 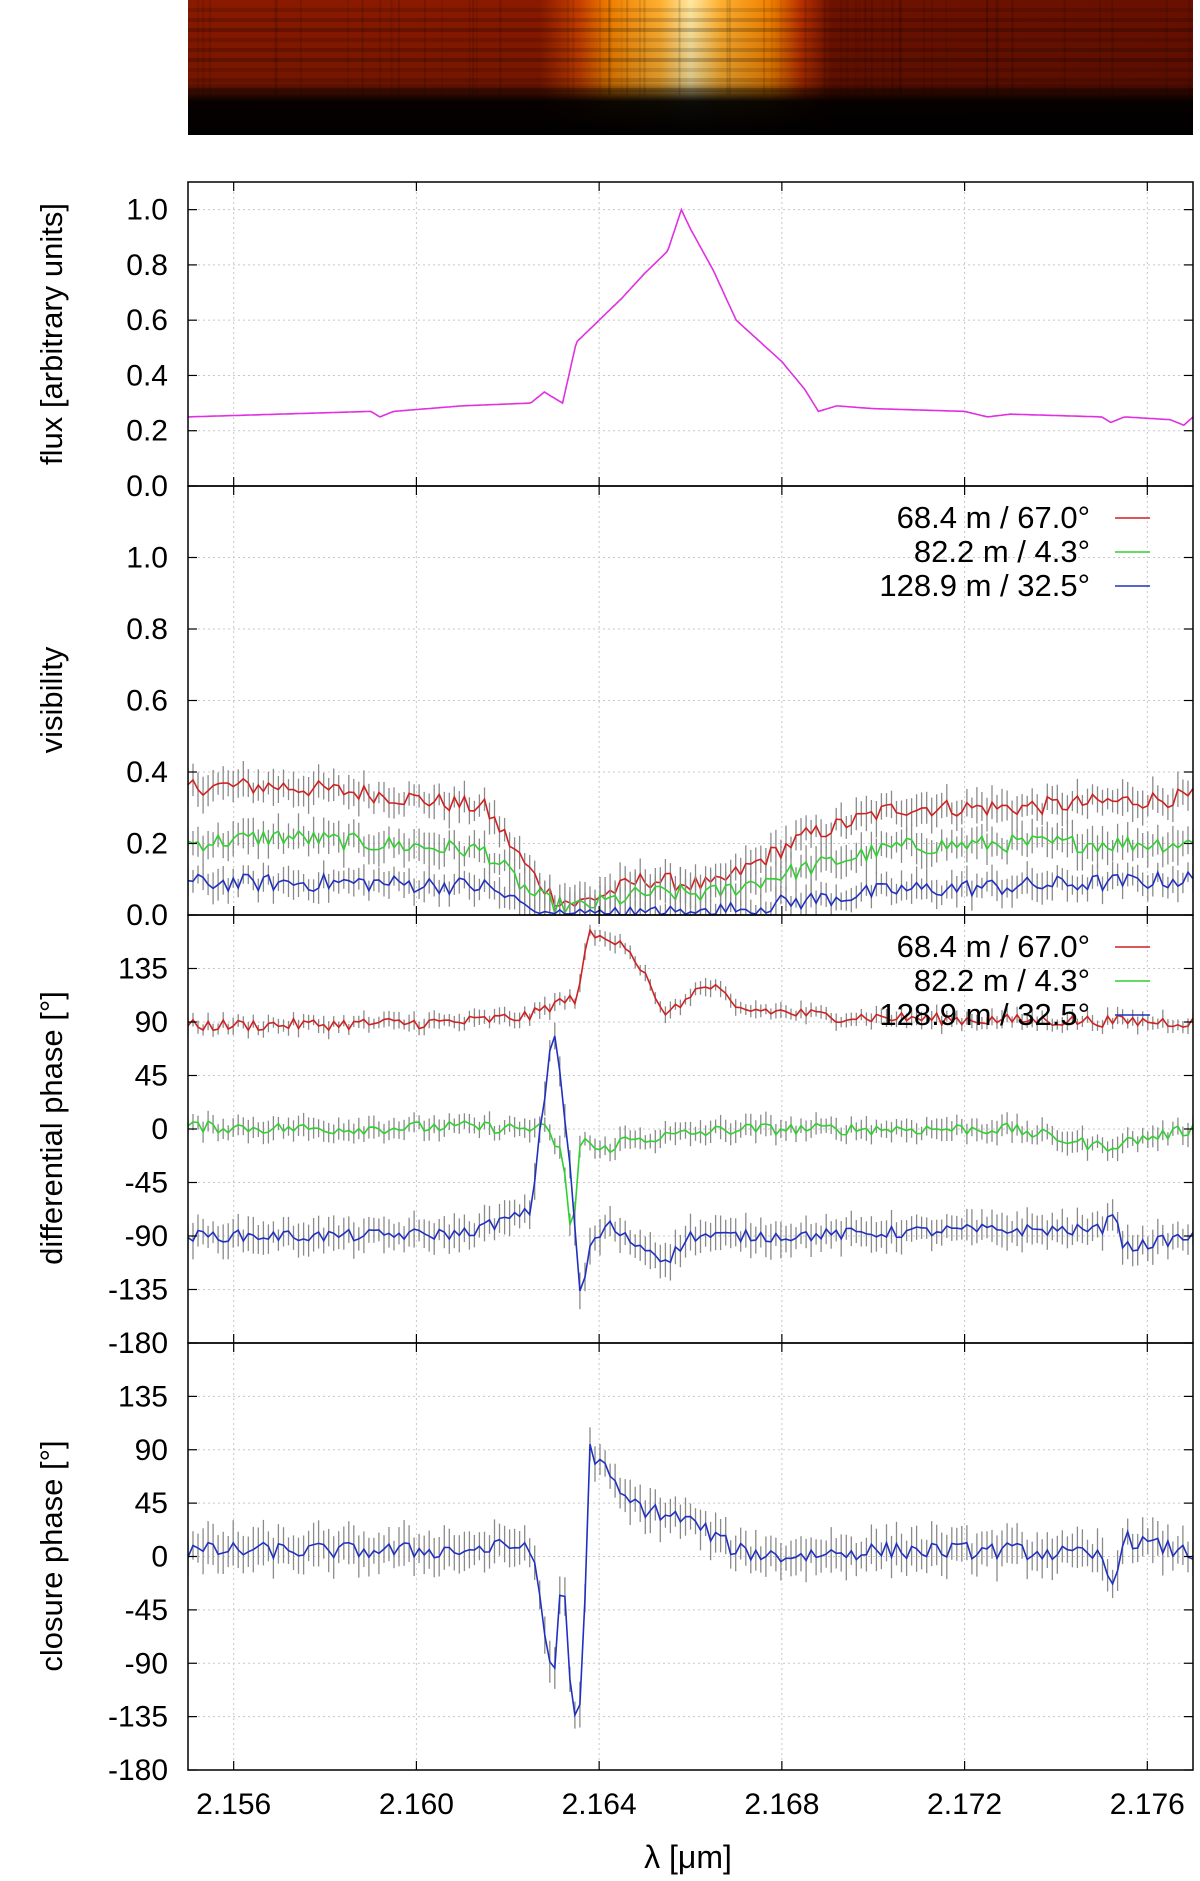 What do you see at coordinates (51, 334) in the screenshot?
I see `y-axis-label: flux [arbitrary units]` at bounding box center [51, 334].